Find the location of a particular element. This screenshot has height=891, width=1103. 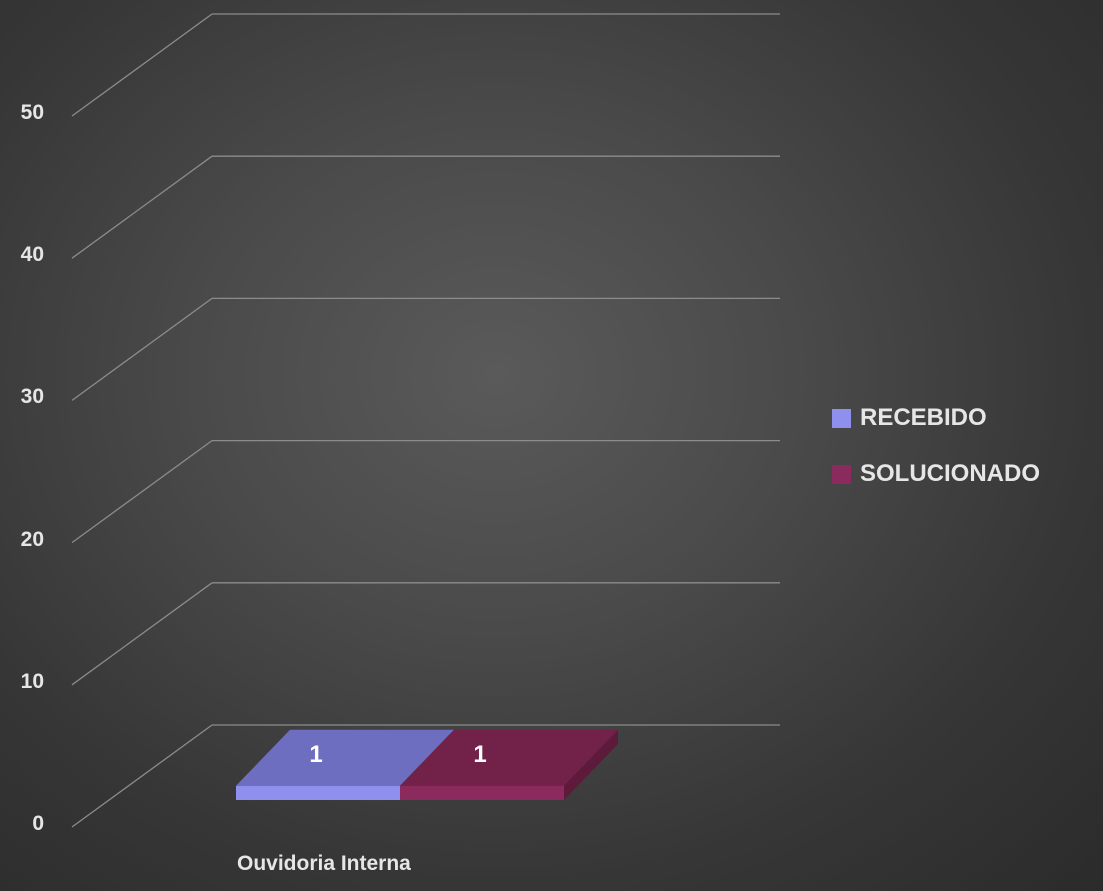

legend-item-solucionado: SOLUCIONADO is located at coordinates (936, 474).